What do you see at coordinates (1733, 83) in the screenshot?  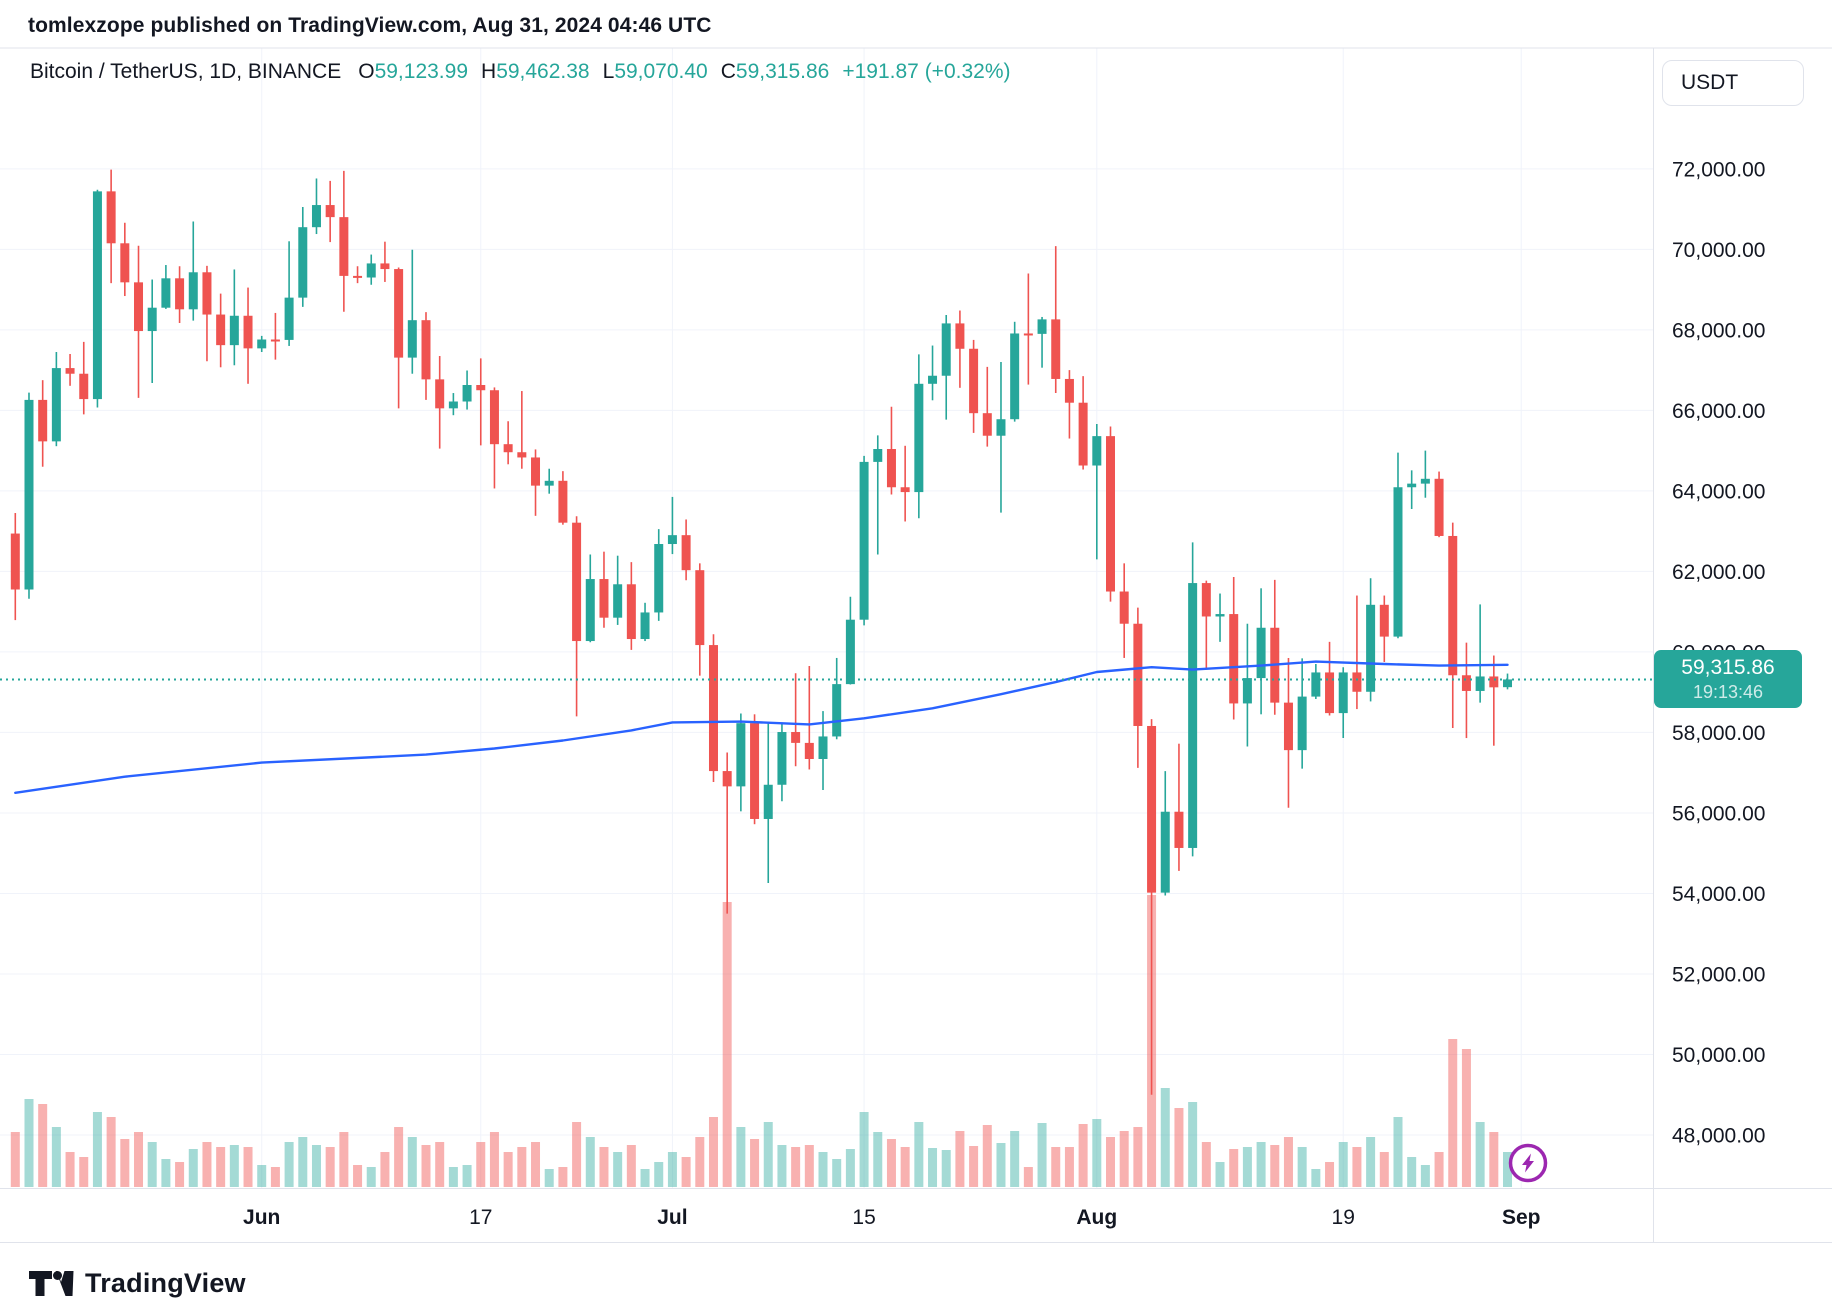 I see `currency-toggle-button: USDT` at bounding box center [1733, 83].